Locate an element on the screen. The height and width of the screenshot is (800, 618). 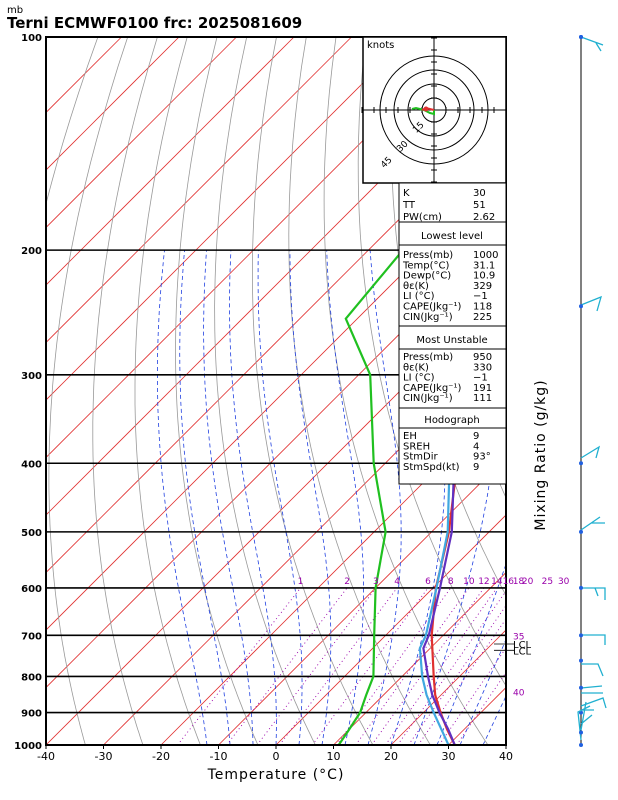
mixing-ratio-label: 18 is located at coordinates (519, 582).